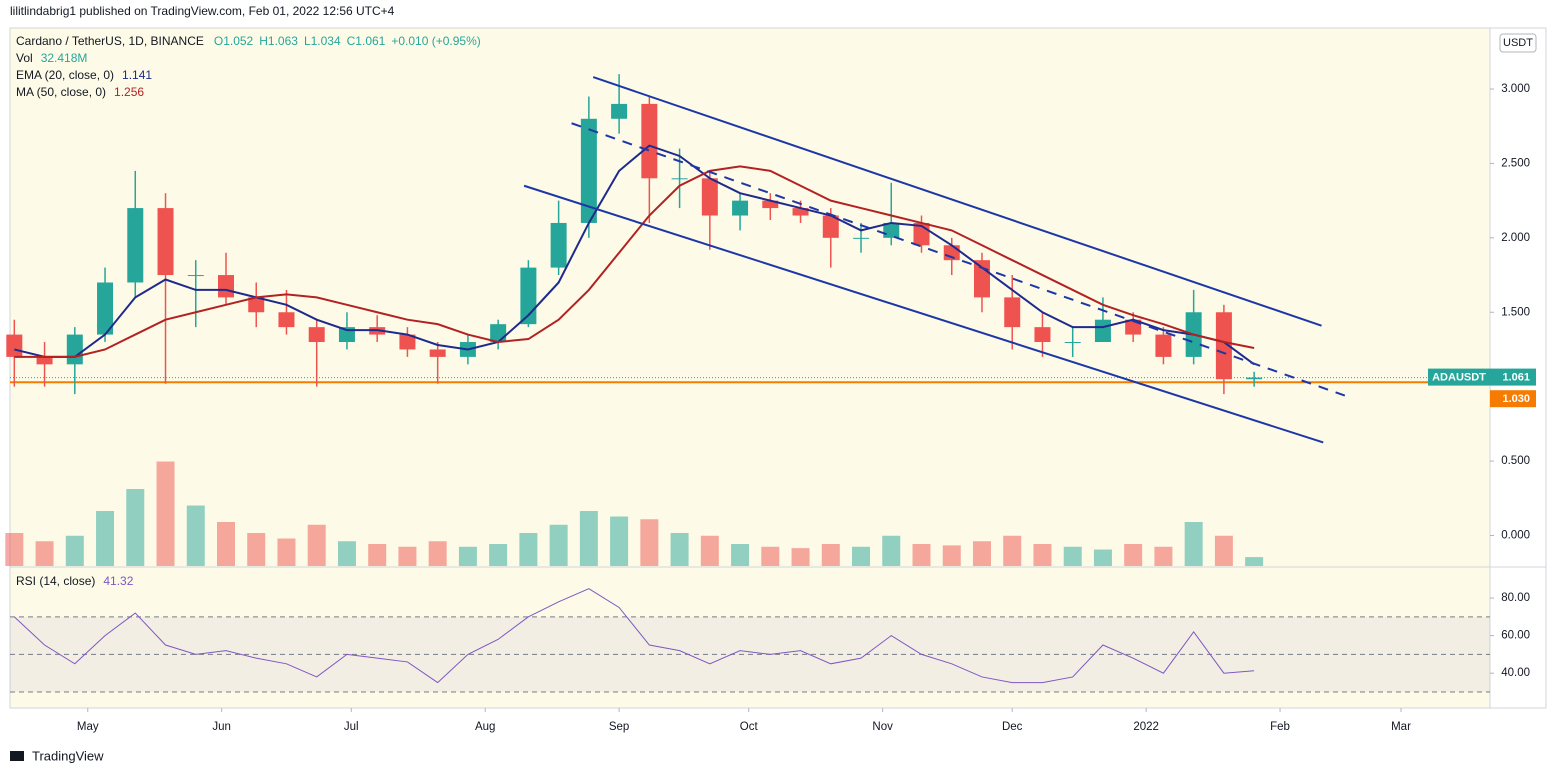  Describe the element at coordinates (1515, 636) in the screenshot. I see `rsi-tick-label: 60.00` at that location.